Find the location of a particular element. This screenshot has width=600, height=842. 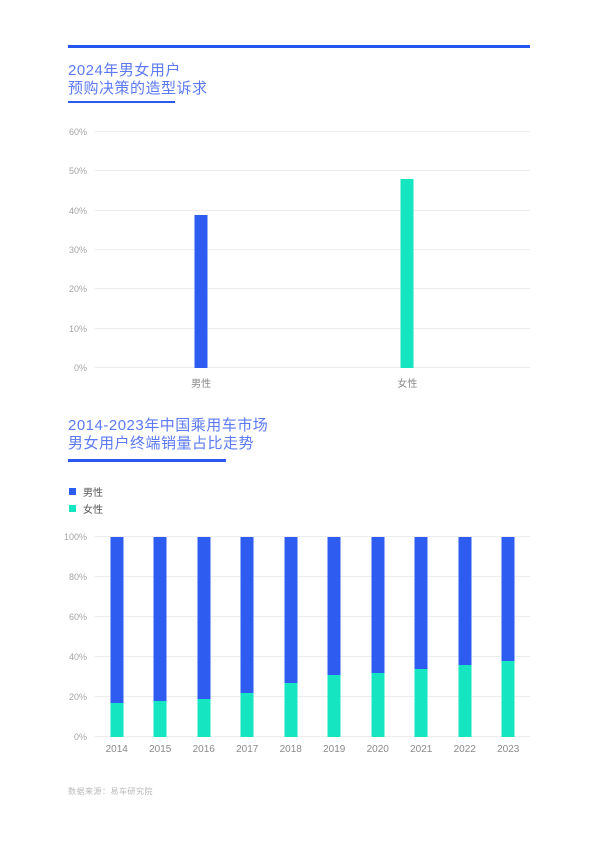

x-axis-year-label: 2014 is located at coordinates (116, 749).